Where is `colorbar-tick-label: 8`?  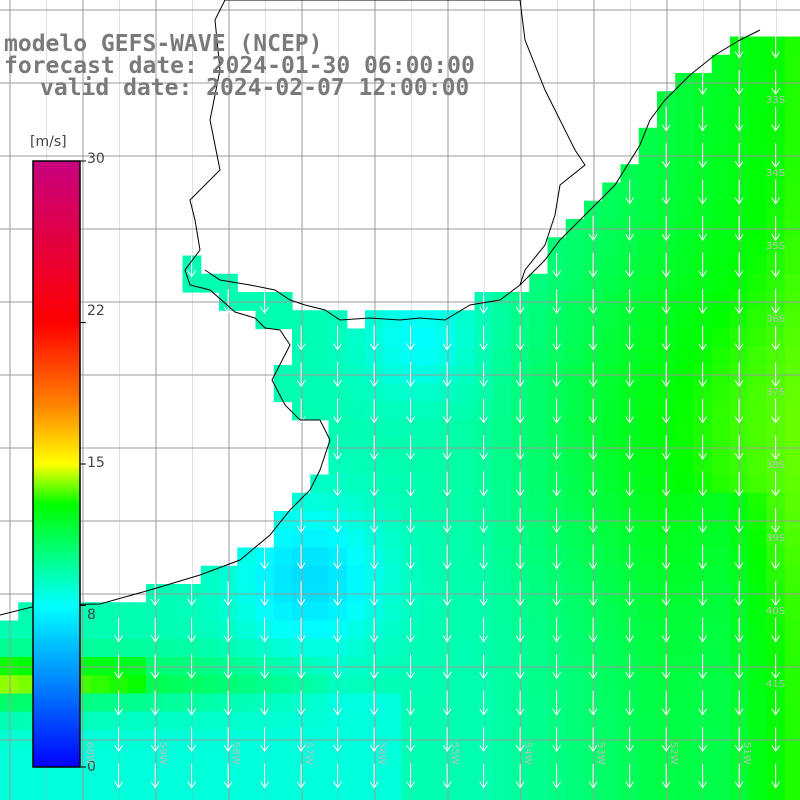 colorbar-tick-label: 8 is located at coordinates (91, 615).